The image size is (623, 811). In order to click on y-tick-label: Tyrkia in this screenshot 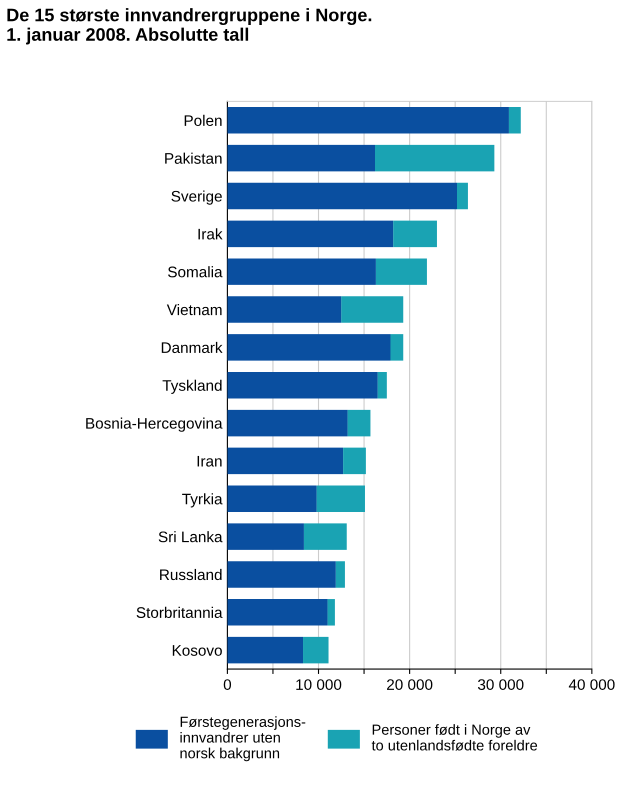, I will do `click(202, 500)`.